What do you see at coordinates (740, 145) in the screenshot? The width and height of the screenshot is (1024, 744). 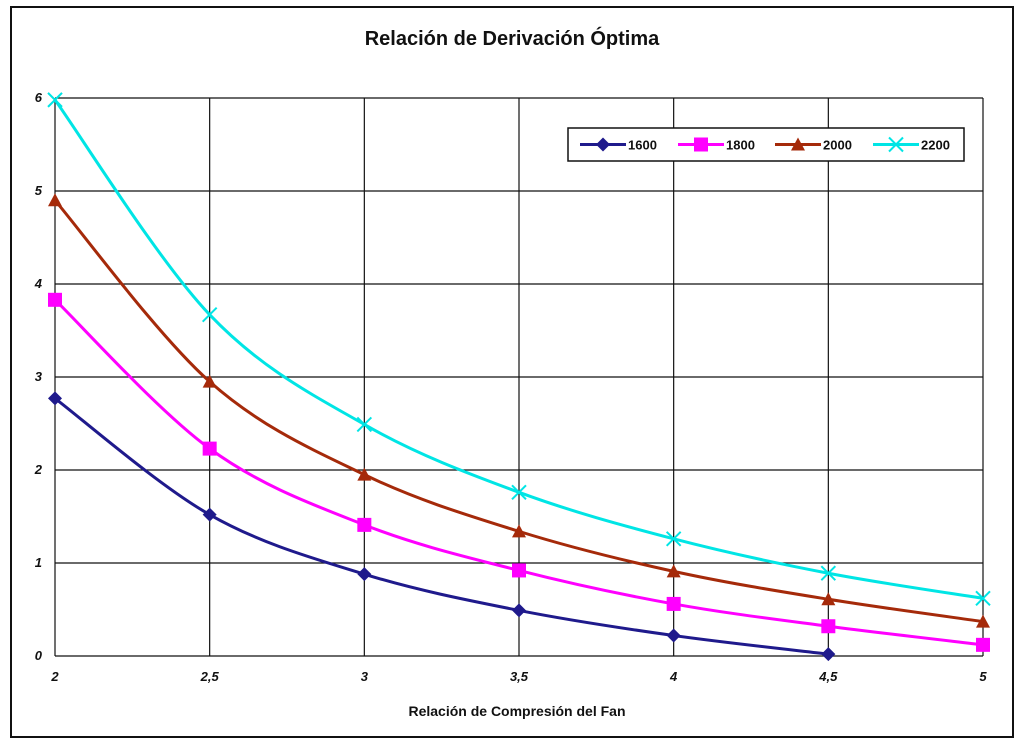 I see `legend-label: 1800` at bounding box center [740, 145].